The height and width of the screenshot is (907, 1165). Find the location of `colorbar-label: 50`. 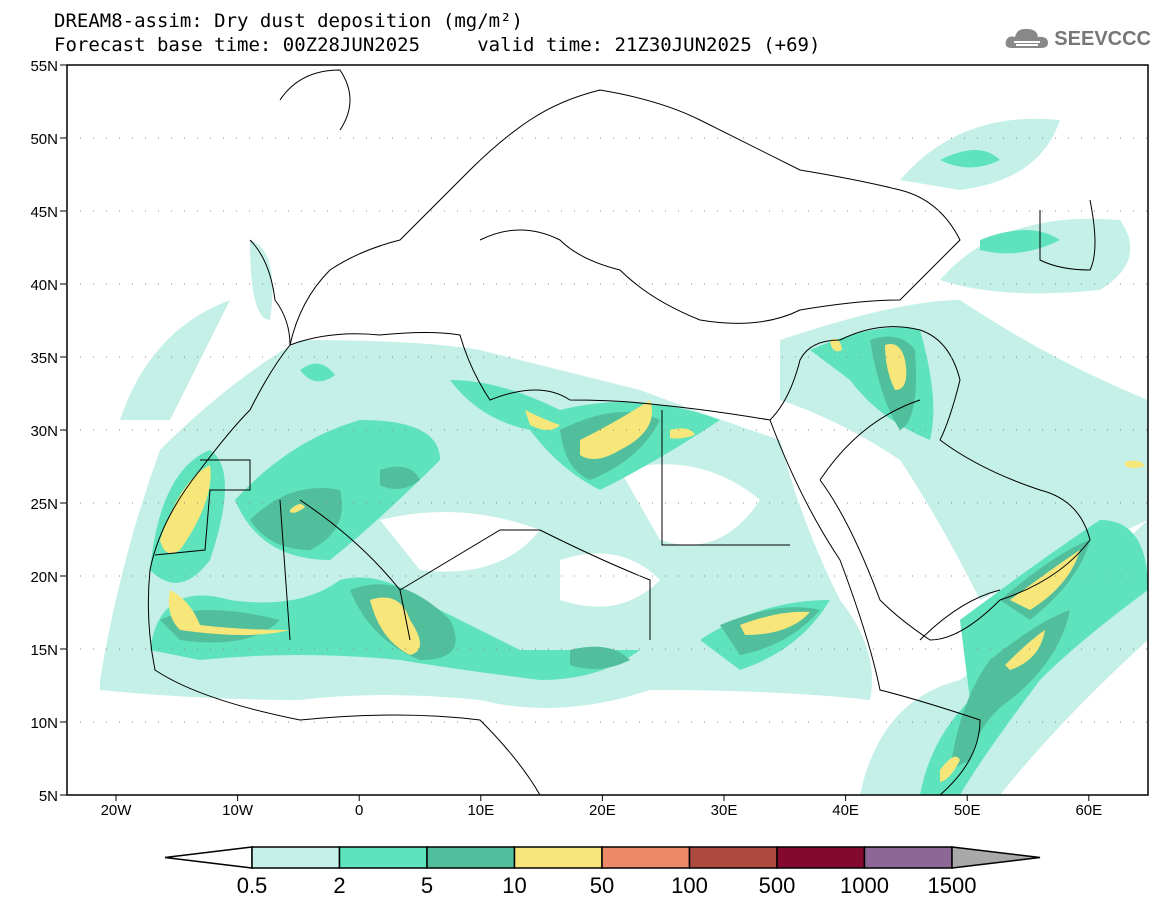

colorbar-label: 50 is located at coordinates (602, 885).